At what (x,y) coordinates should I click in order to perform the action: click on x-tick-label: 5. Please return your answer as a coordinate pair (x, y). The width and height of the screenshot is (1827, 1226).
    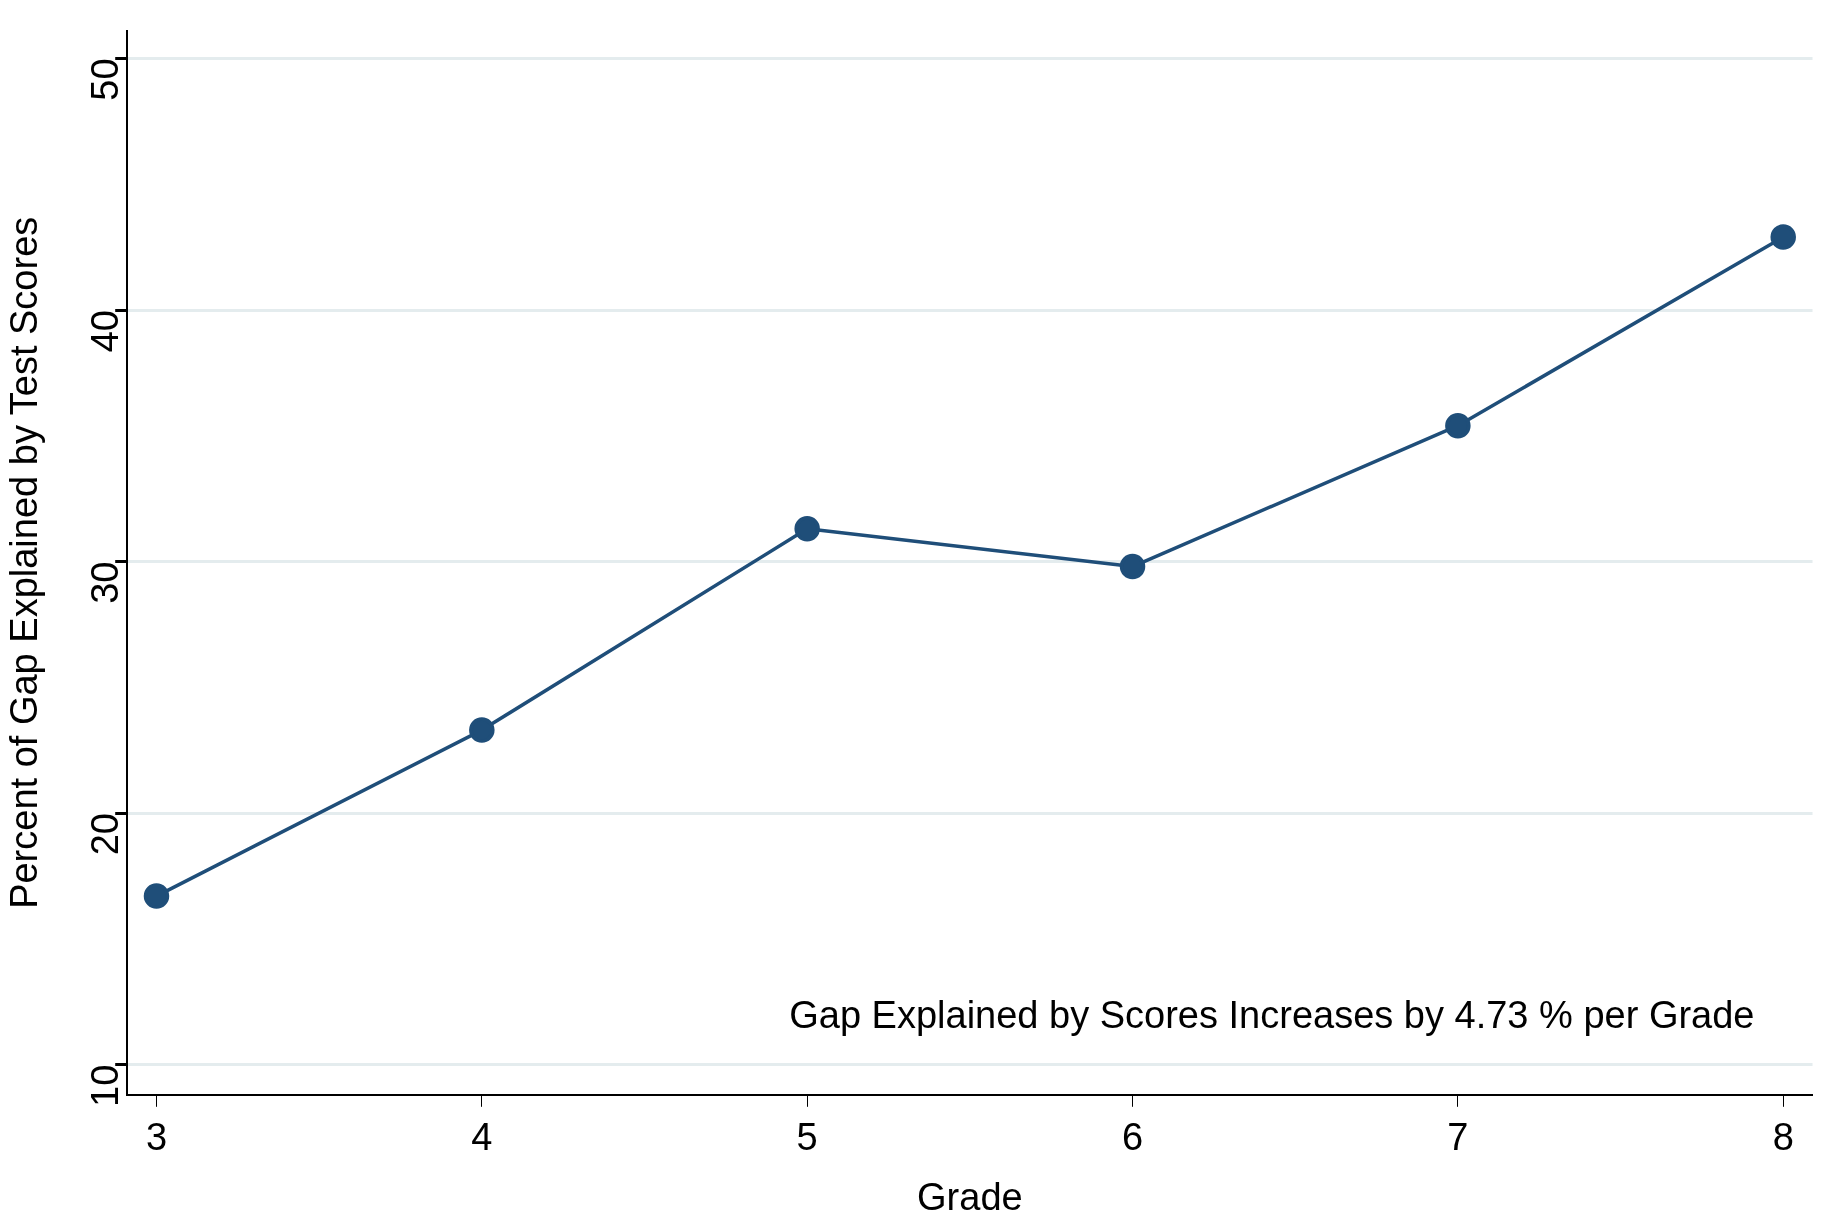
    Looking at the image, I should click on (807, 1137).